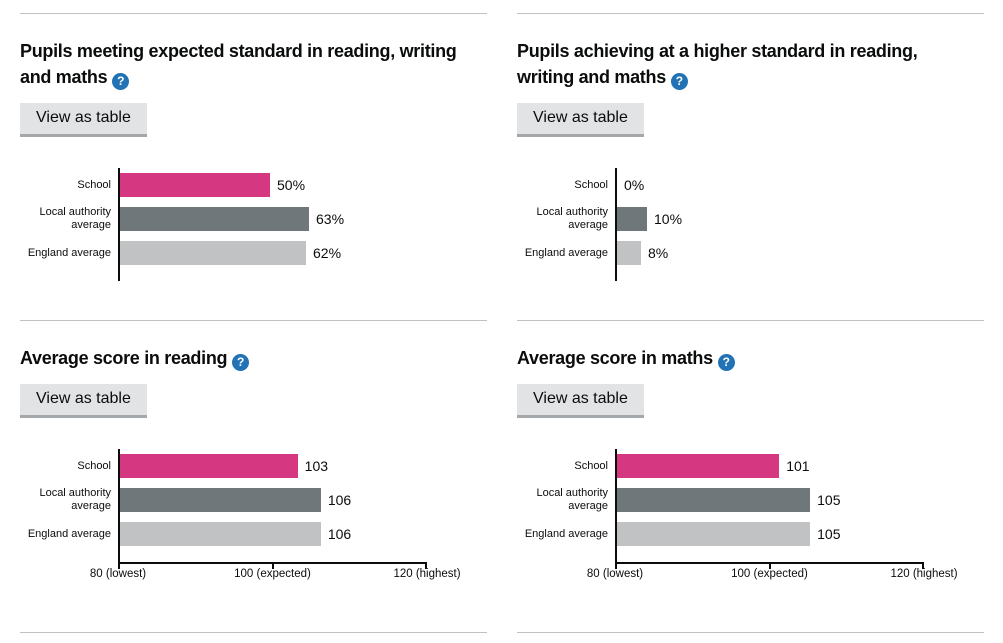 Image resolution: width=1003 pixels, height=643 pixels. What do you see at coordinates (327, 253) in the screenshot?
I see `bar-value-label: 62%` at bounding box center [327, 253].